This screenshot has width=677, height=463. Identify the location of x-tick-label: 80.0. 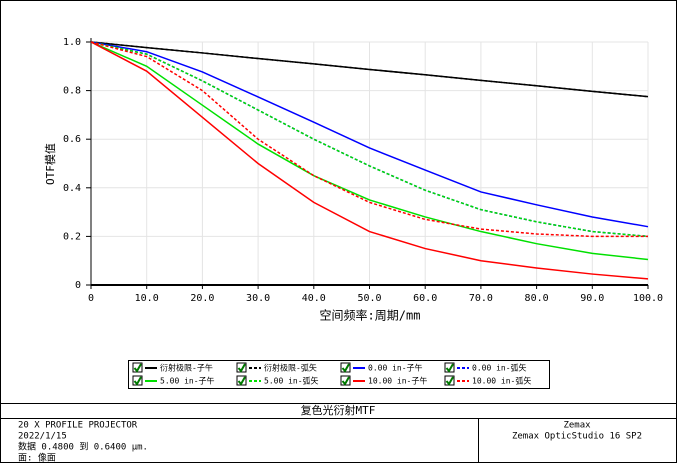
(537, 298).